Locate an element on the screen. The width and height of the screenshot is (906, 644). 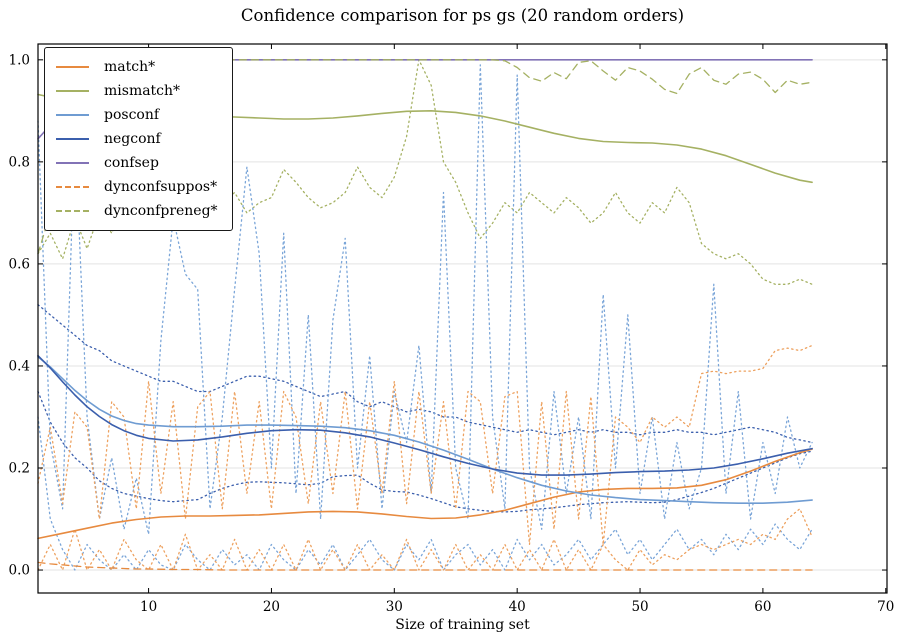
x-tick-label: 20 is located at coordinates (271, 607).